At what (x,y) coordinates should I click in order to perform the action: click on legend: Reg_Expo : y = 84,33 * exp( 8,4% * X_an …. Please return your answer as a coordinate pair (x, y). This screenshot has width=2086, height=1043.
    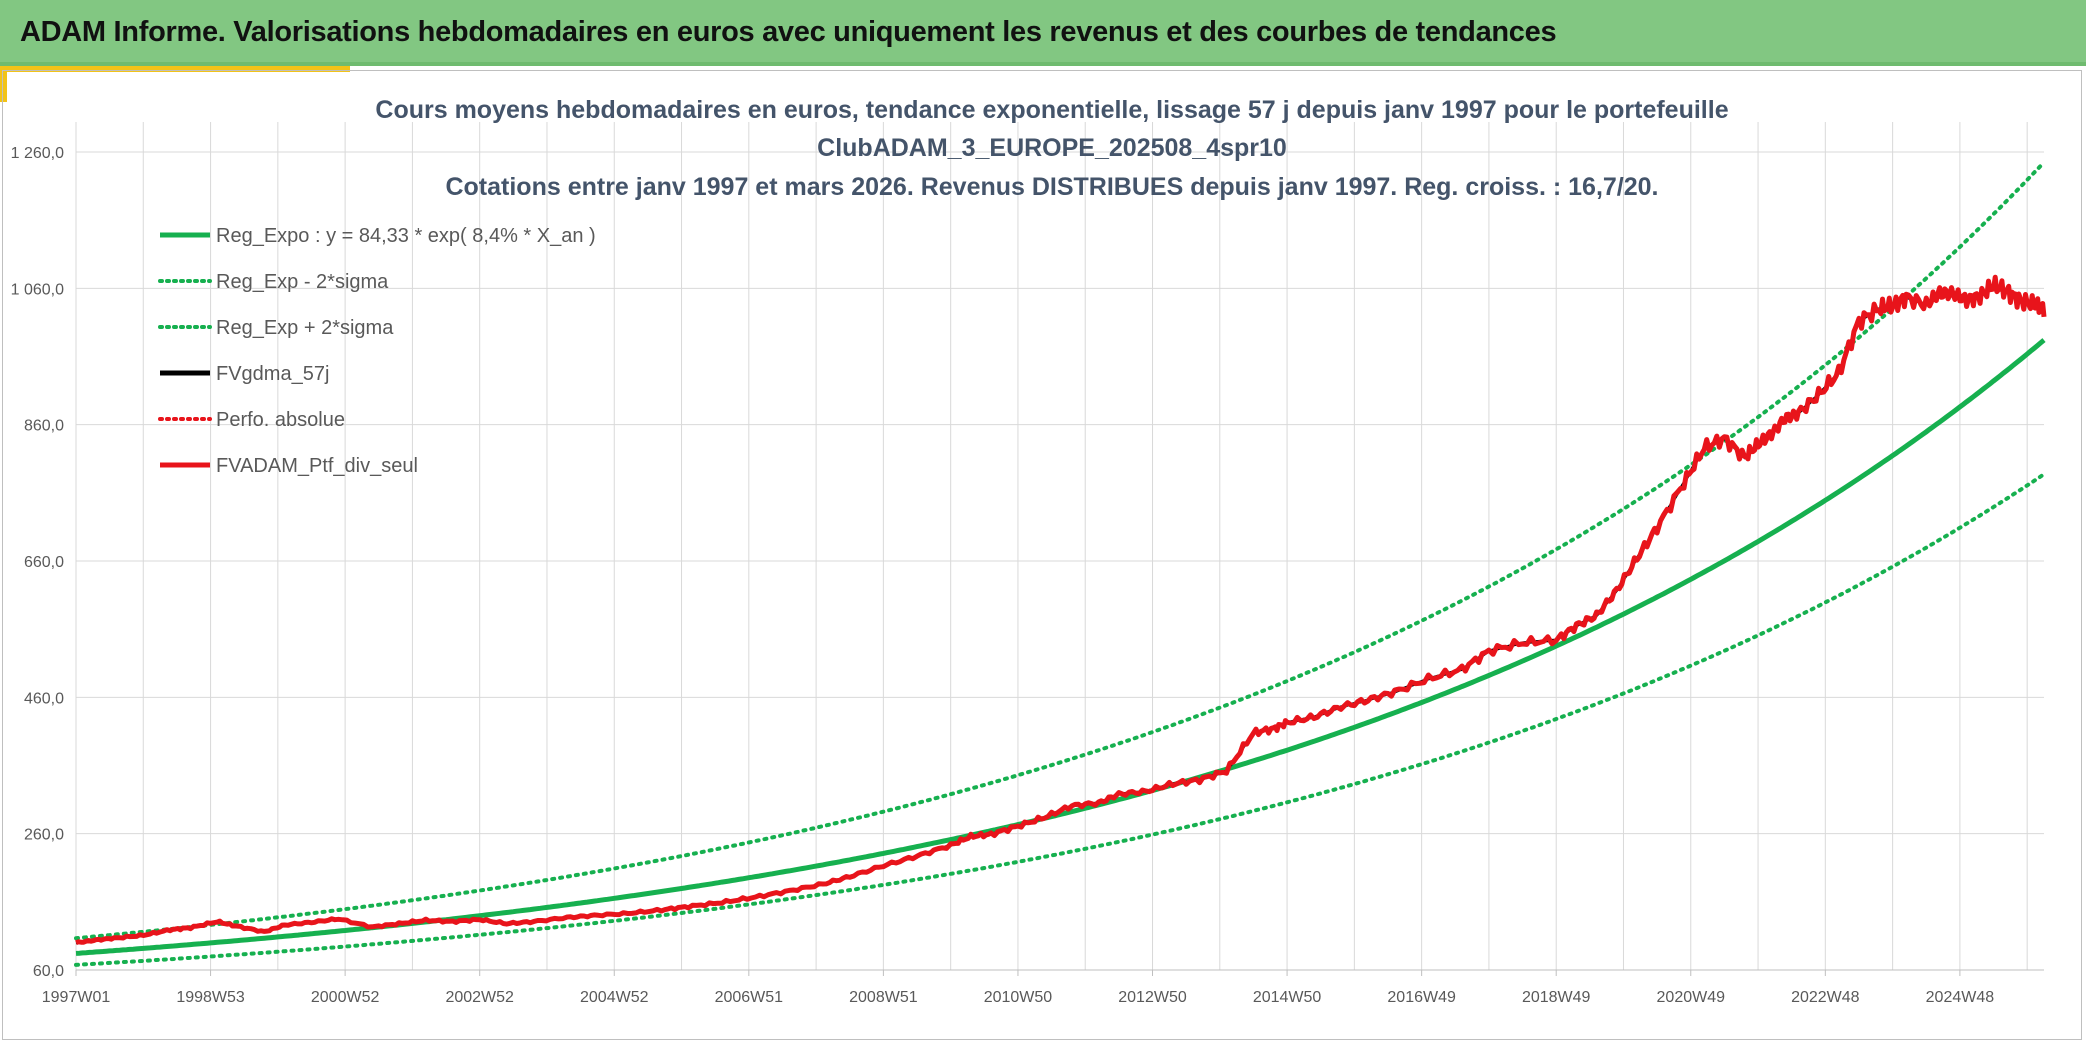
    Looking at the image, I should click on (377, 351).